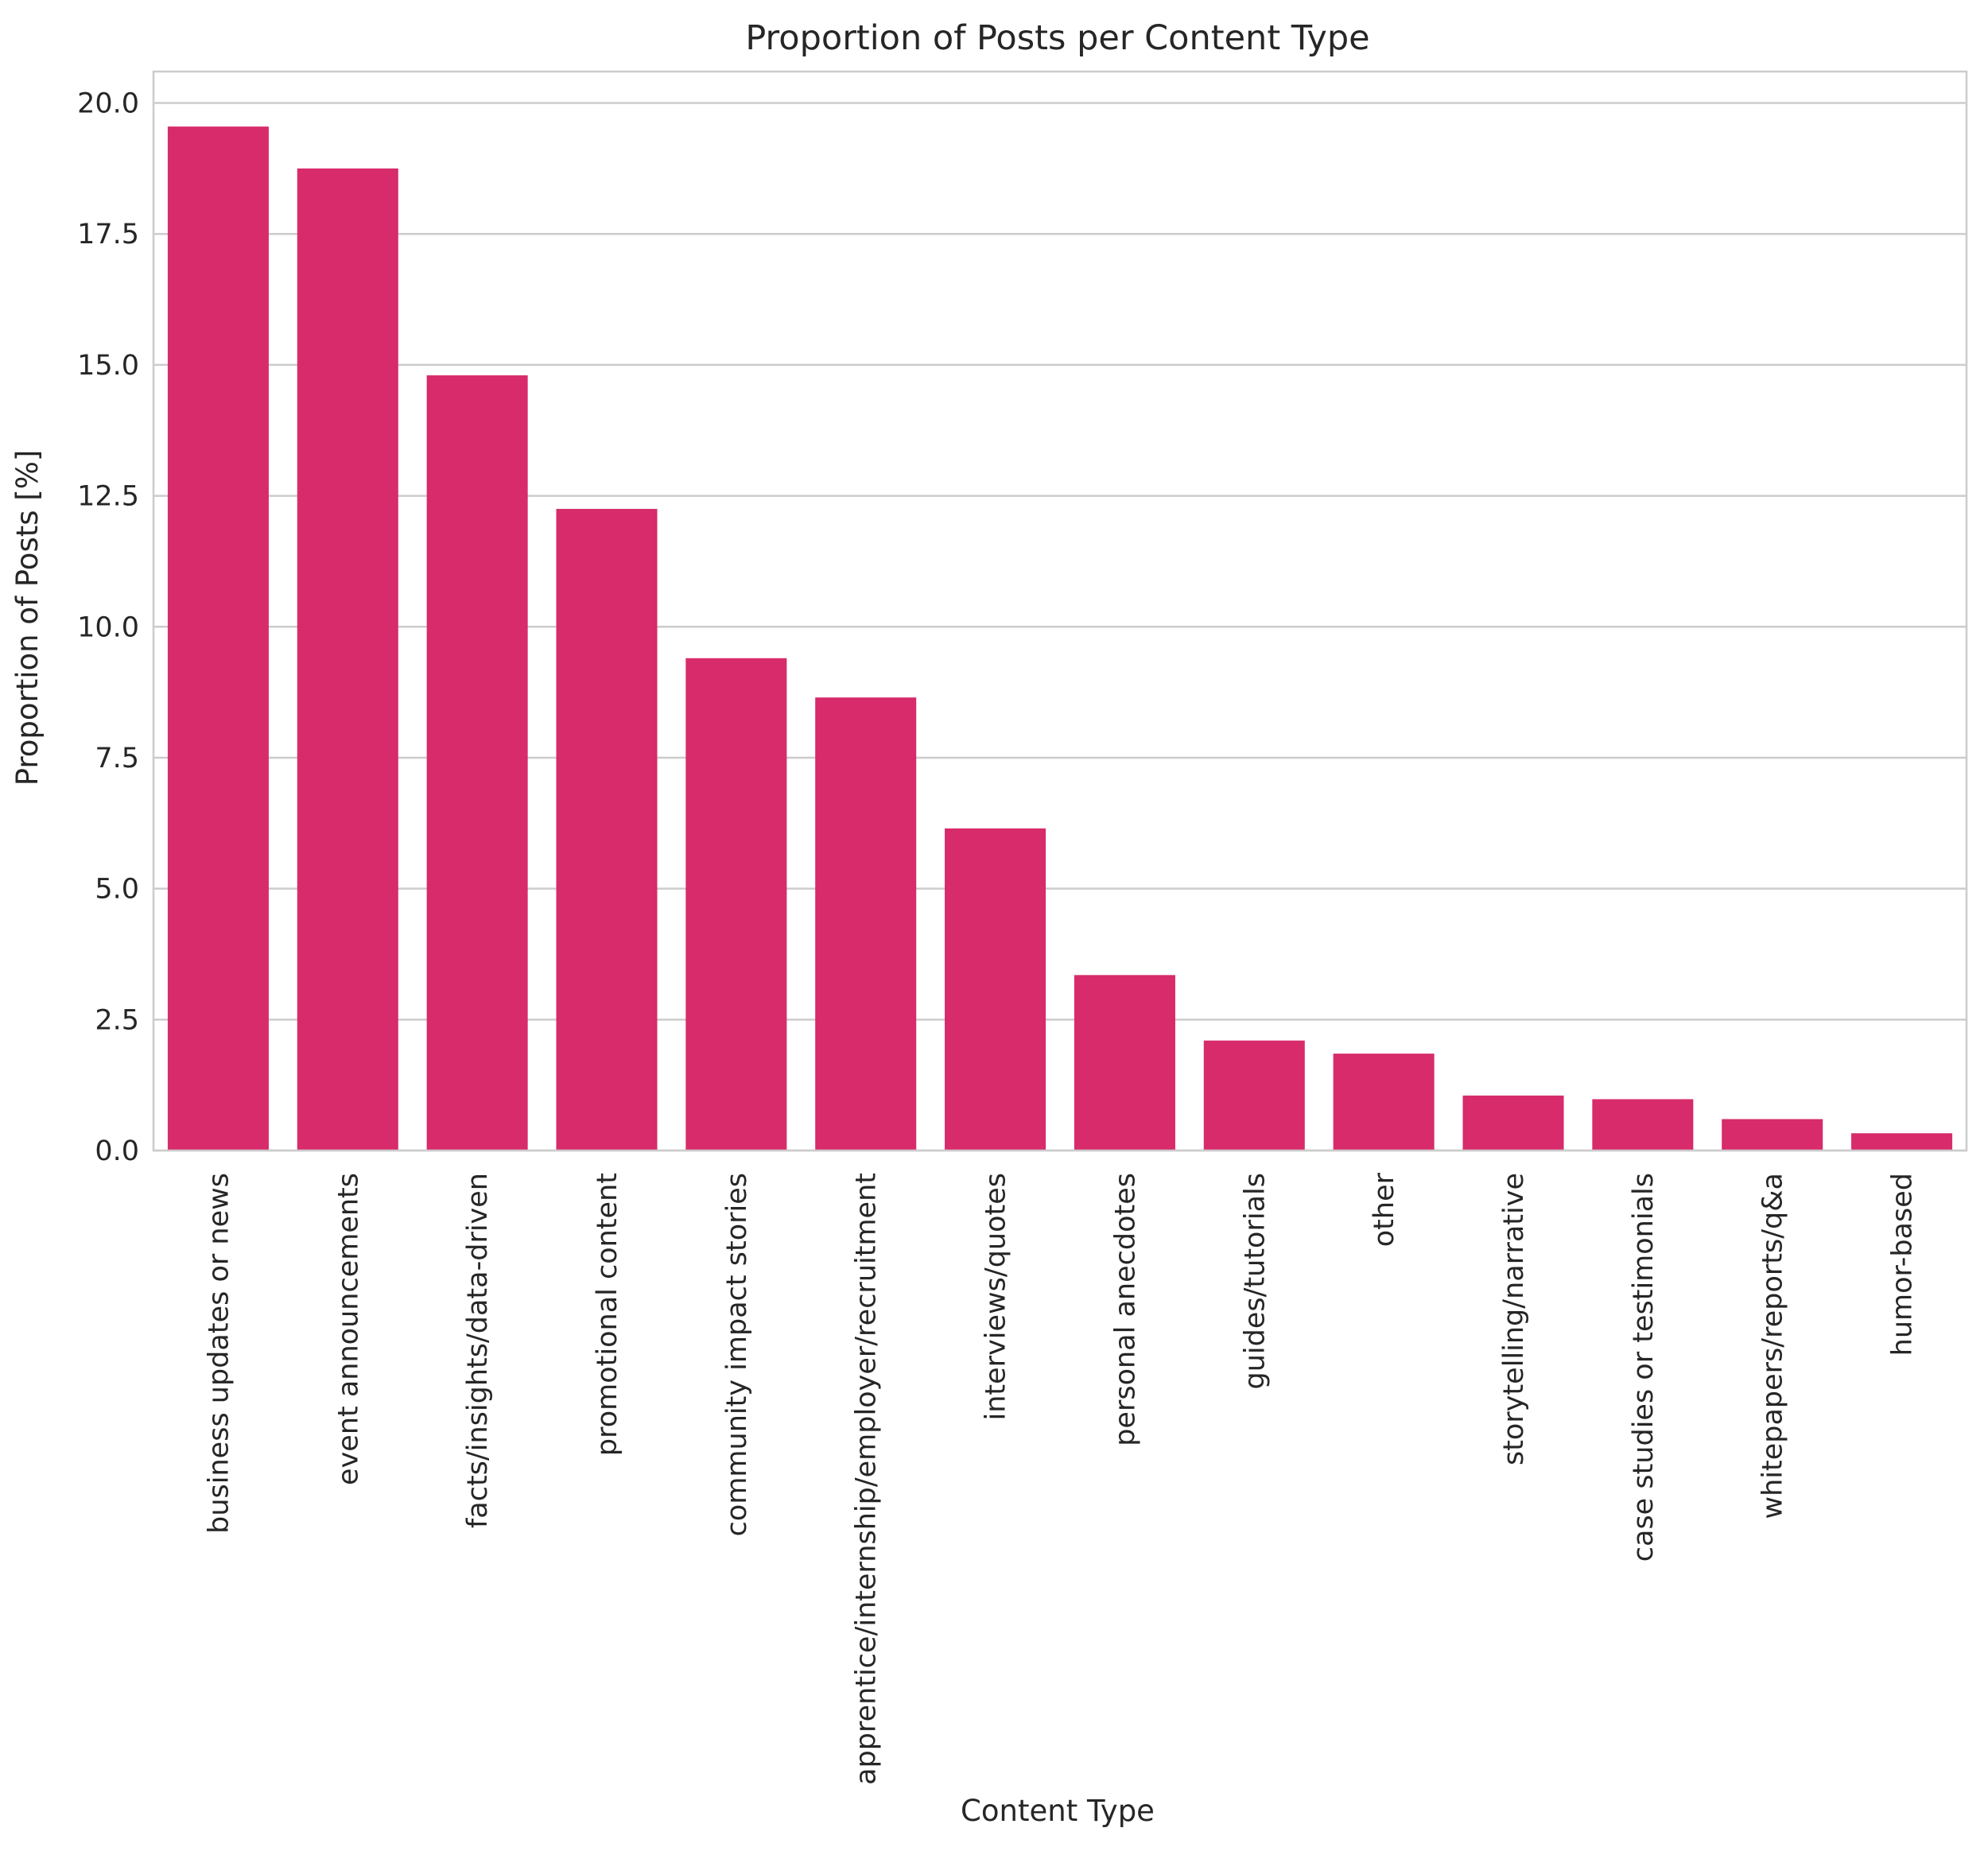 This screenshot has height=1855, width=1988. Describe the element at coordinates (478, 1350) in the screenshot. I see `x-tick-label: facts/insights/data-driven` at that location.